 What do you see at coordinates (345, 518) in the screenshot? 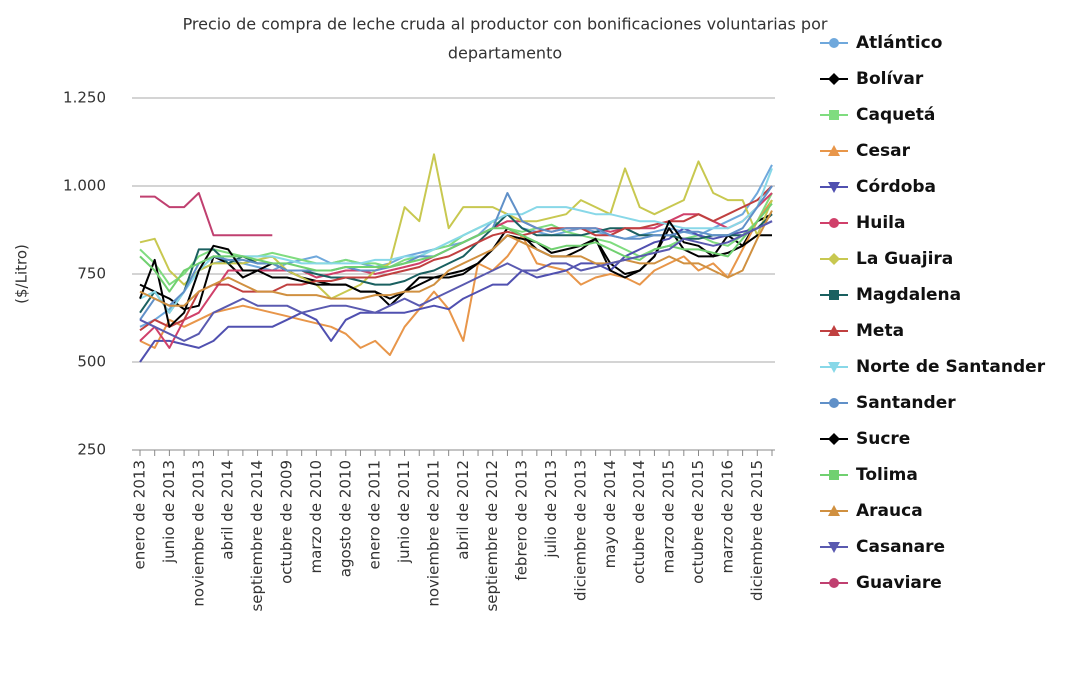
I see `x-tick-label: agosto de 2010` at bounding box center [345, 518].